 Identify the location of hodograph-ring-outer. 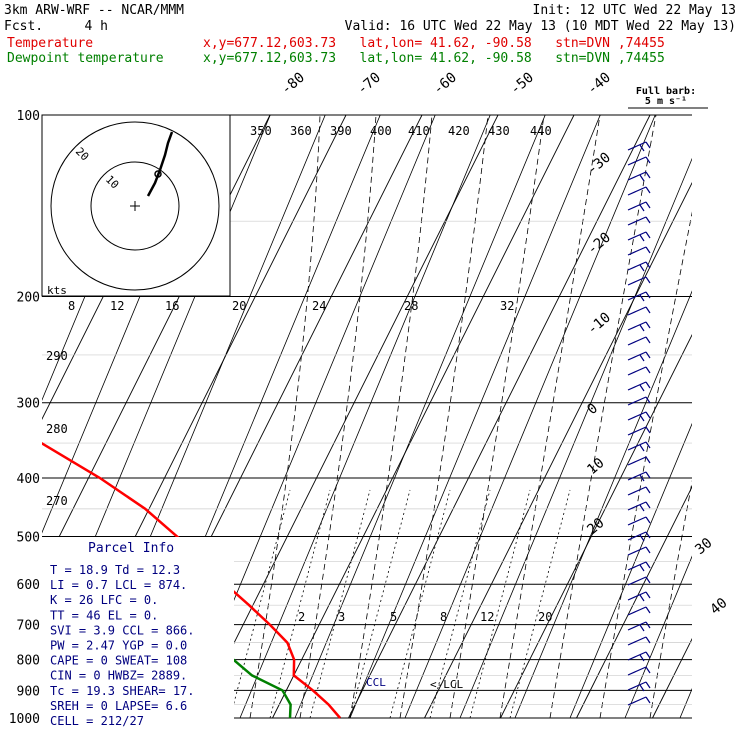
(135, 206).